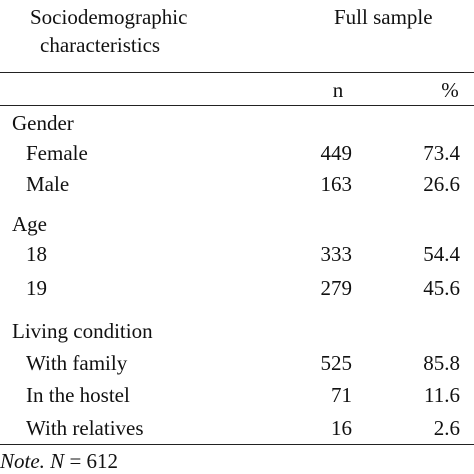 This screenshot has height=474, width=474. I want to click on section-label-living-condition: Living condition, so click(82, 331).